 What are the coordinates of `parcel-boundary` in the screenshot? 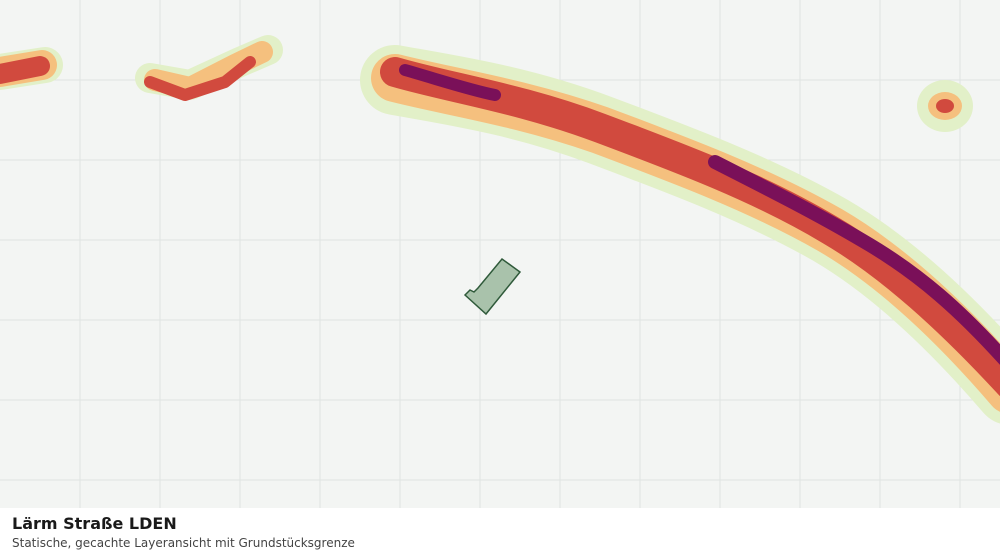 It's located at (492, 286).